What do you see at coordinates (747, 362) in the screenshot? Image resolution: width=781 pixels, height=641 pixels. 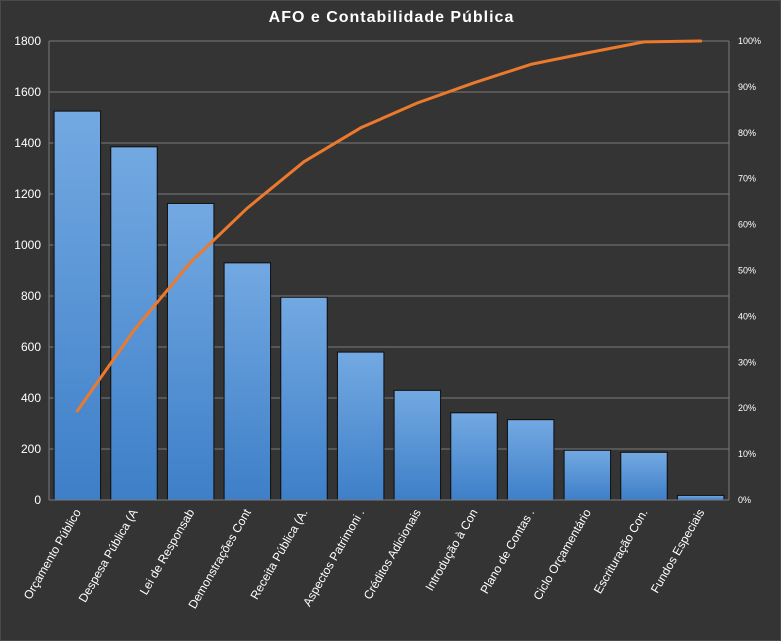 I see `y-right-tick-label: 30%` at bounding box center [747, 362].